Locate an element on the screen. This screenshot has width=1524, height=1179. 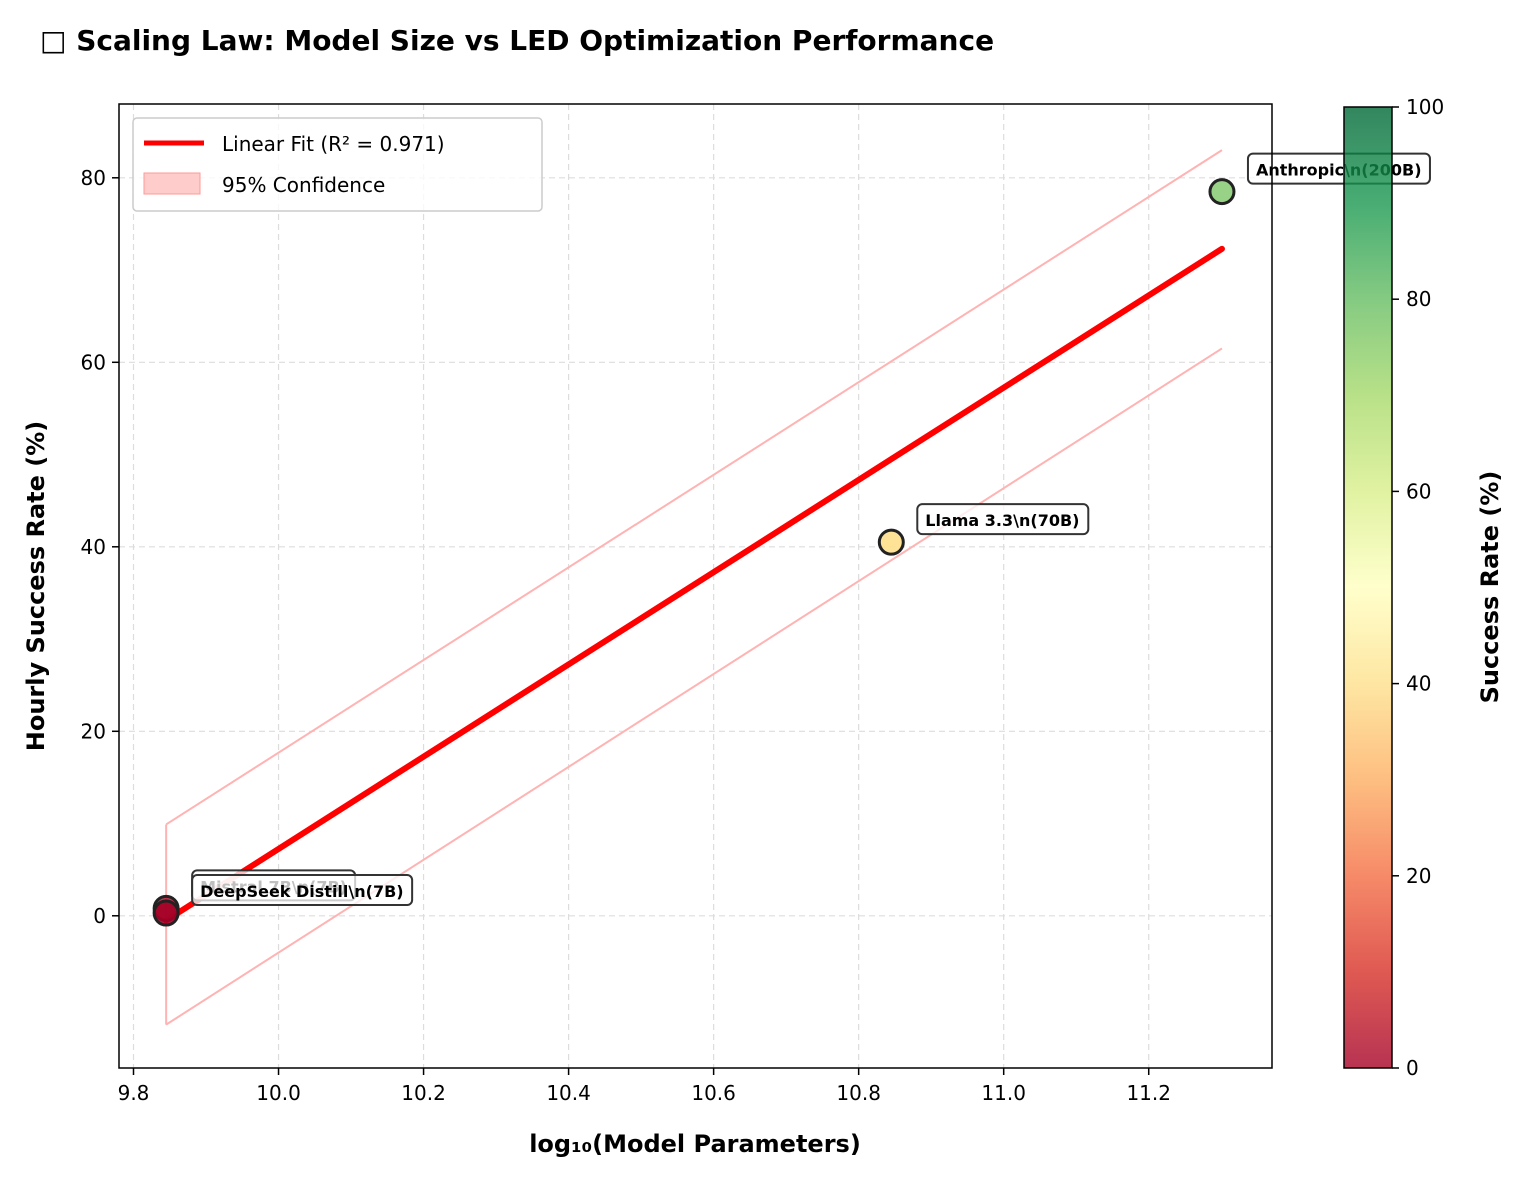
colorbar-ticks: 0 20 40 60 80 100 is located at coordinates (1418, 587).